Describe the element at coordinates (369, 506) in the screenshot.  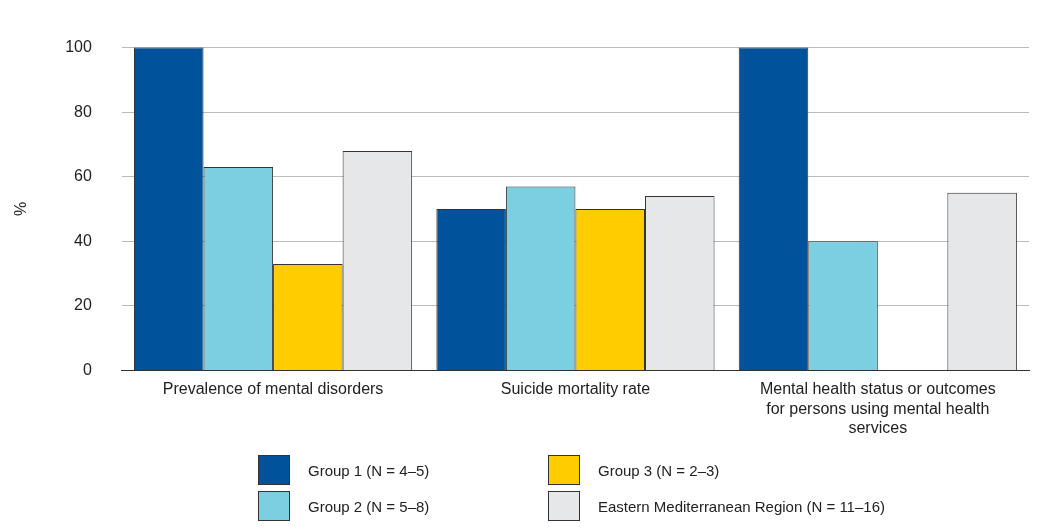
I see `legend-label: Group 2 (N = 5–8)` at that location.